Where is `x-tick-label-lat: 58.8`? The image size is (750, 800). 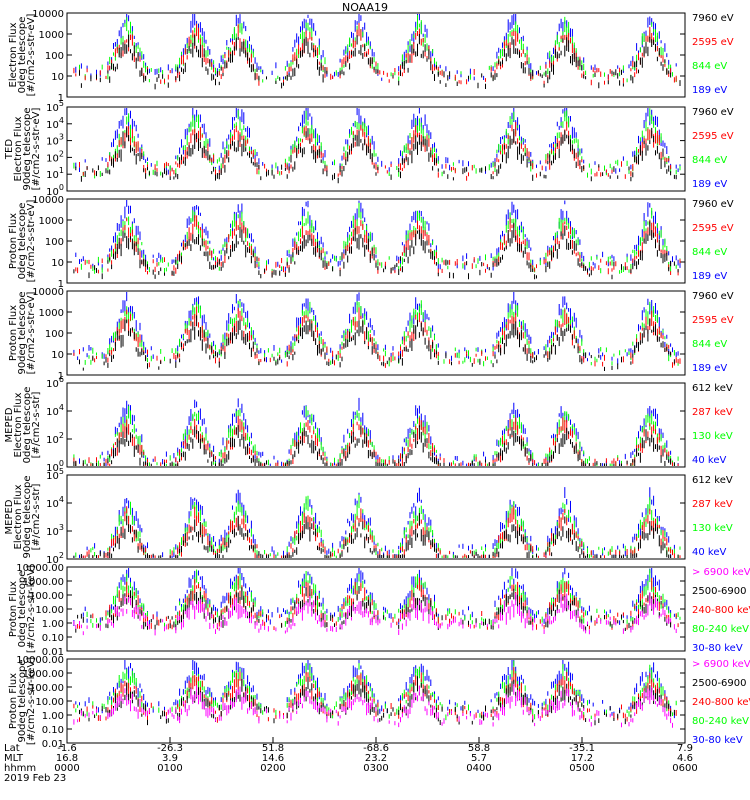
x-tick-label-lat: 58.8 is located at coordinates (479, 748).